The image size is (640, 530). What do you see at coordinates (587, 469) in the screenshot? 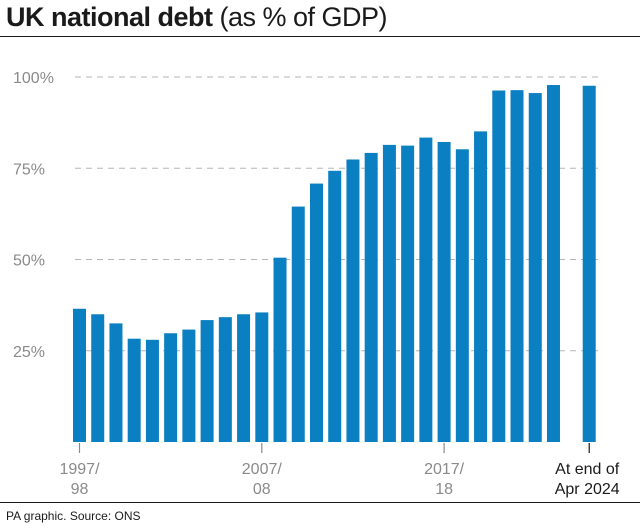
I see `x-tick-label: At end of` at bounding box center [587, 469].